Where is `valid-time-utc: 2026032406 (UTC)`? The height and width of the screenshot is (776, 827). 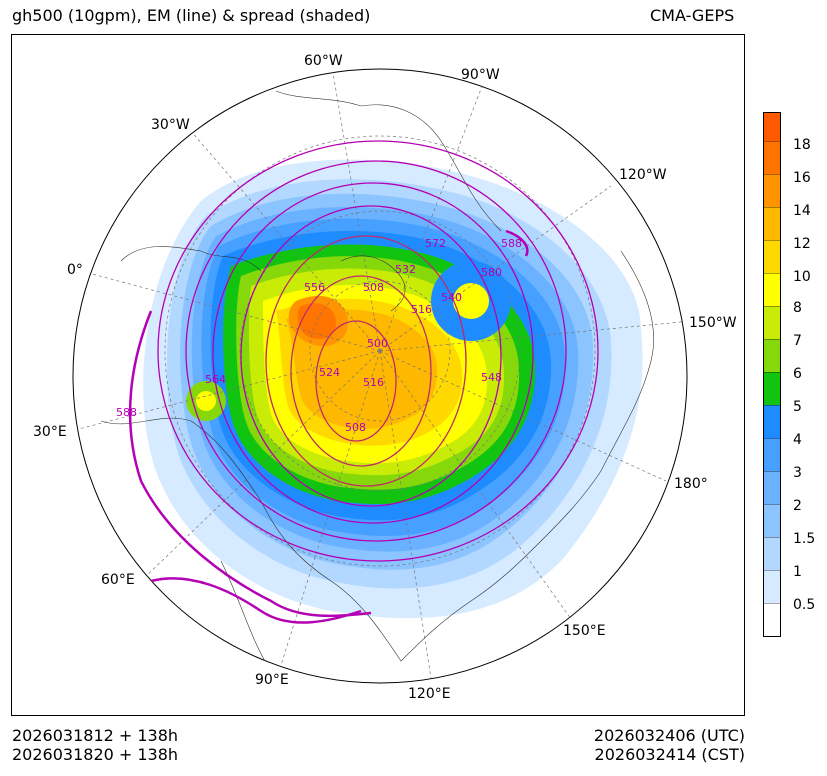
valid-time-utc: 2026032406 (UTC) is located at coordinates (669, 735).